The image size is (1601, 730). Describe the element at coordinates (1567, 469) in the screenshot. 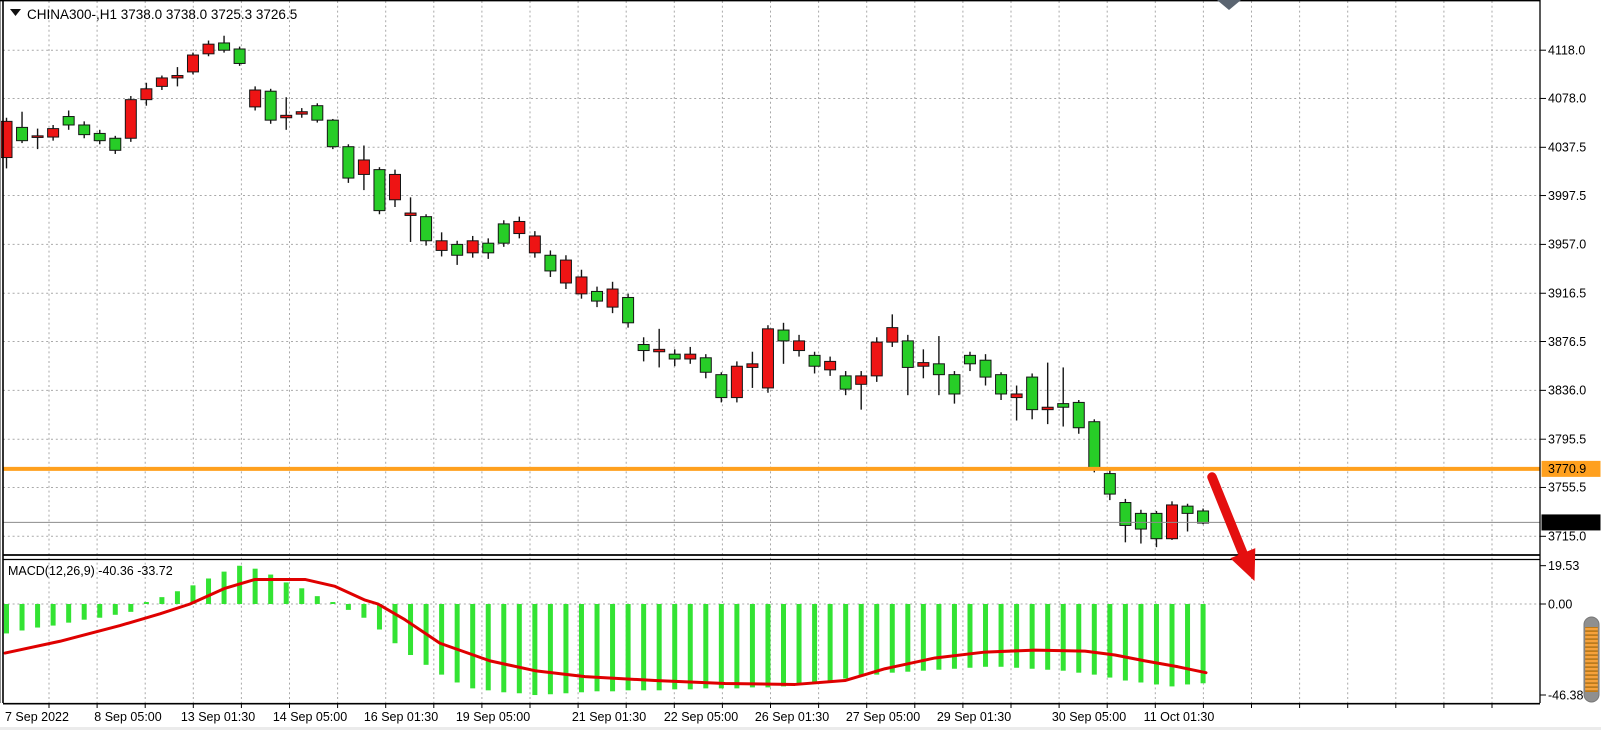

I see `svg-text: 3770.9` at that location.